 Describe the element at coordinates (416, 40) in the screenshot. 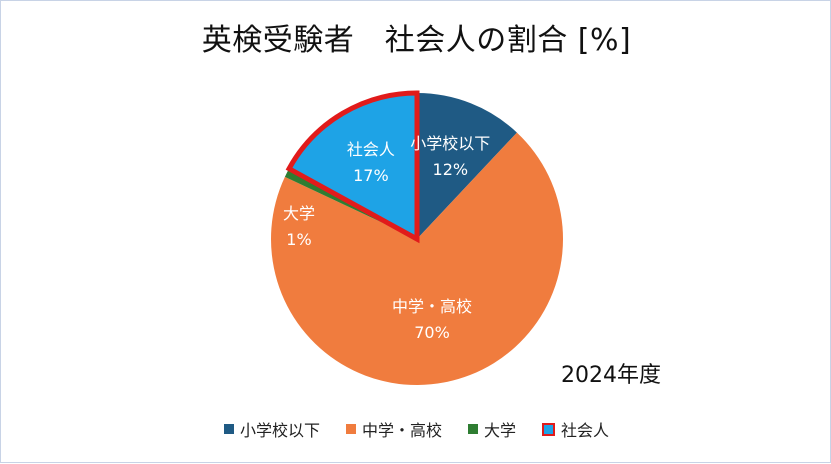

I see `chart-title: 英検受験者 社会人の割合 [%]` at that location.